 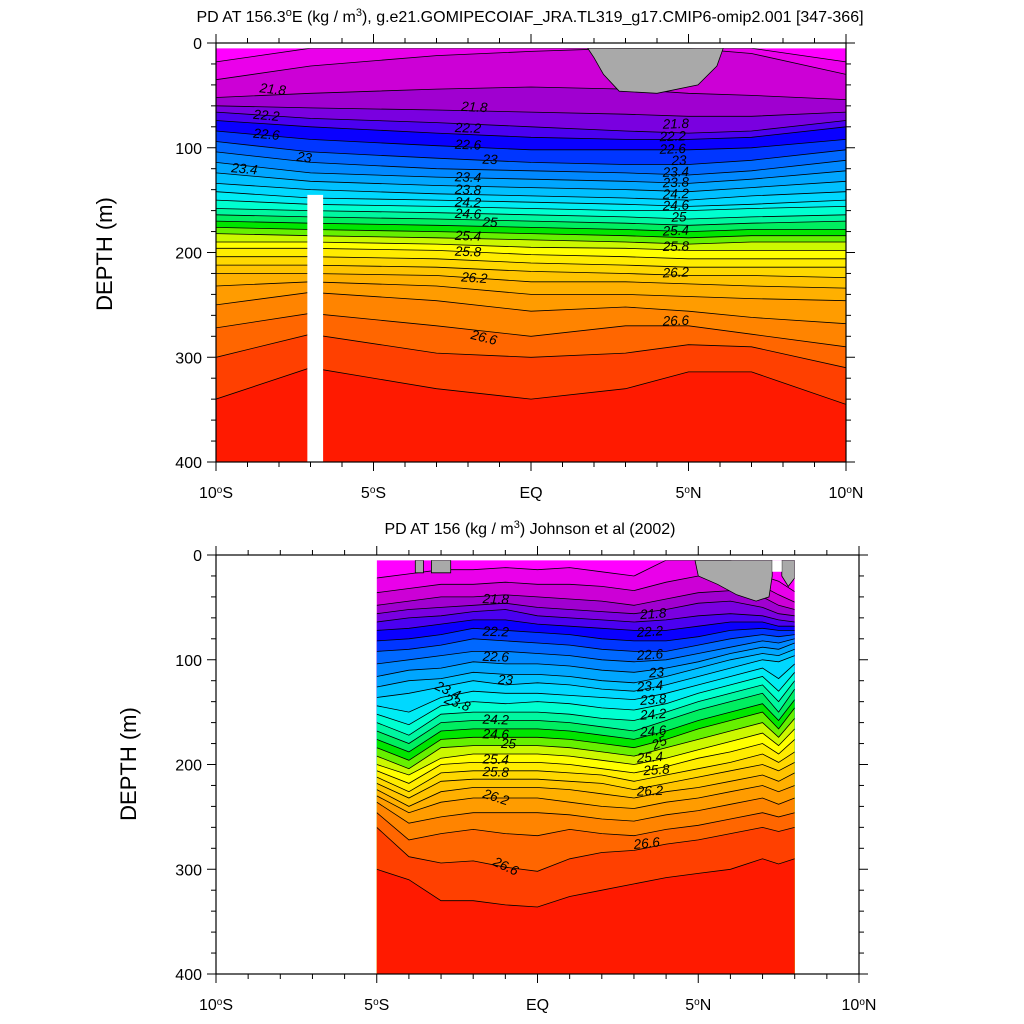 What do you see at coordinates (777, 566) in the screenshot?
I see `missing-data-gap` at bounding box center [777, 566].